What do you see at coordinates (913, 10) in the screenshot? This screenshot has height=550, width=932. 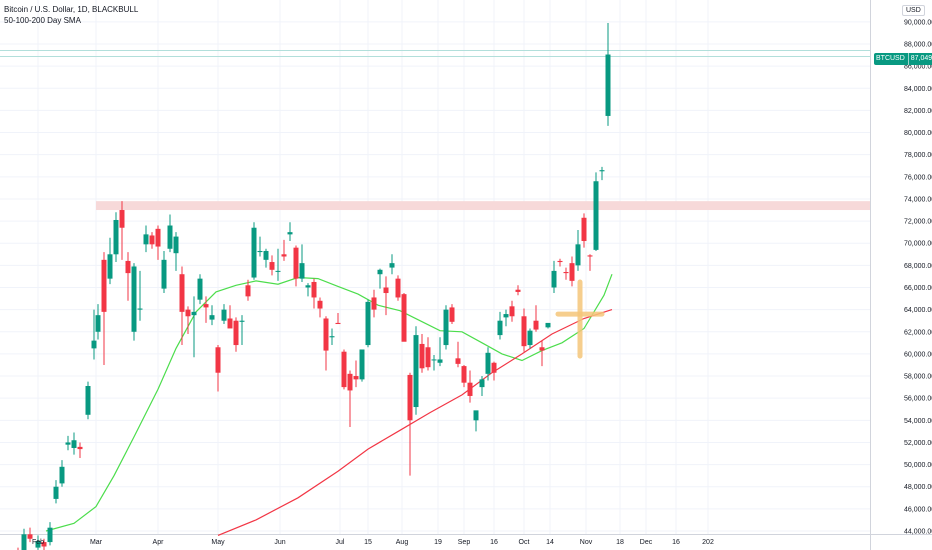 I see `currency-button: USD` at bounding box center [913, 10].